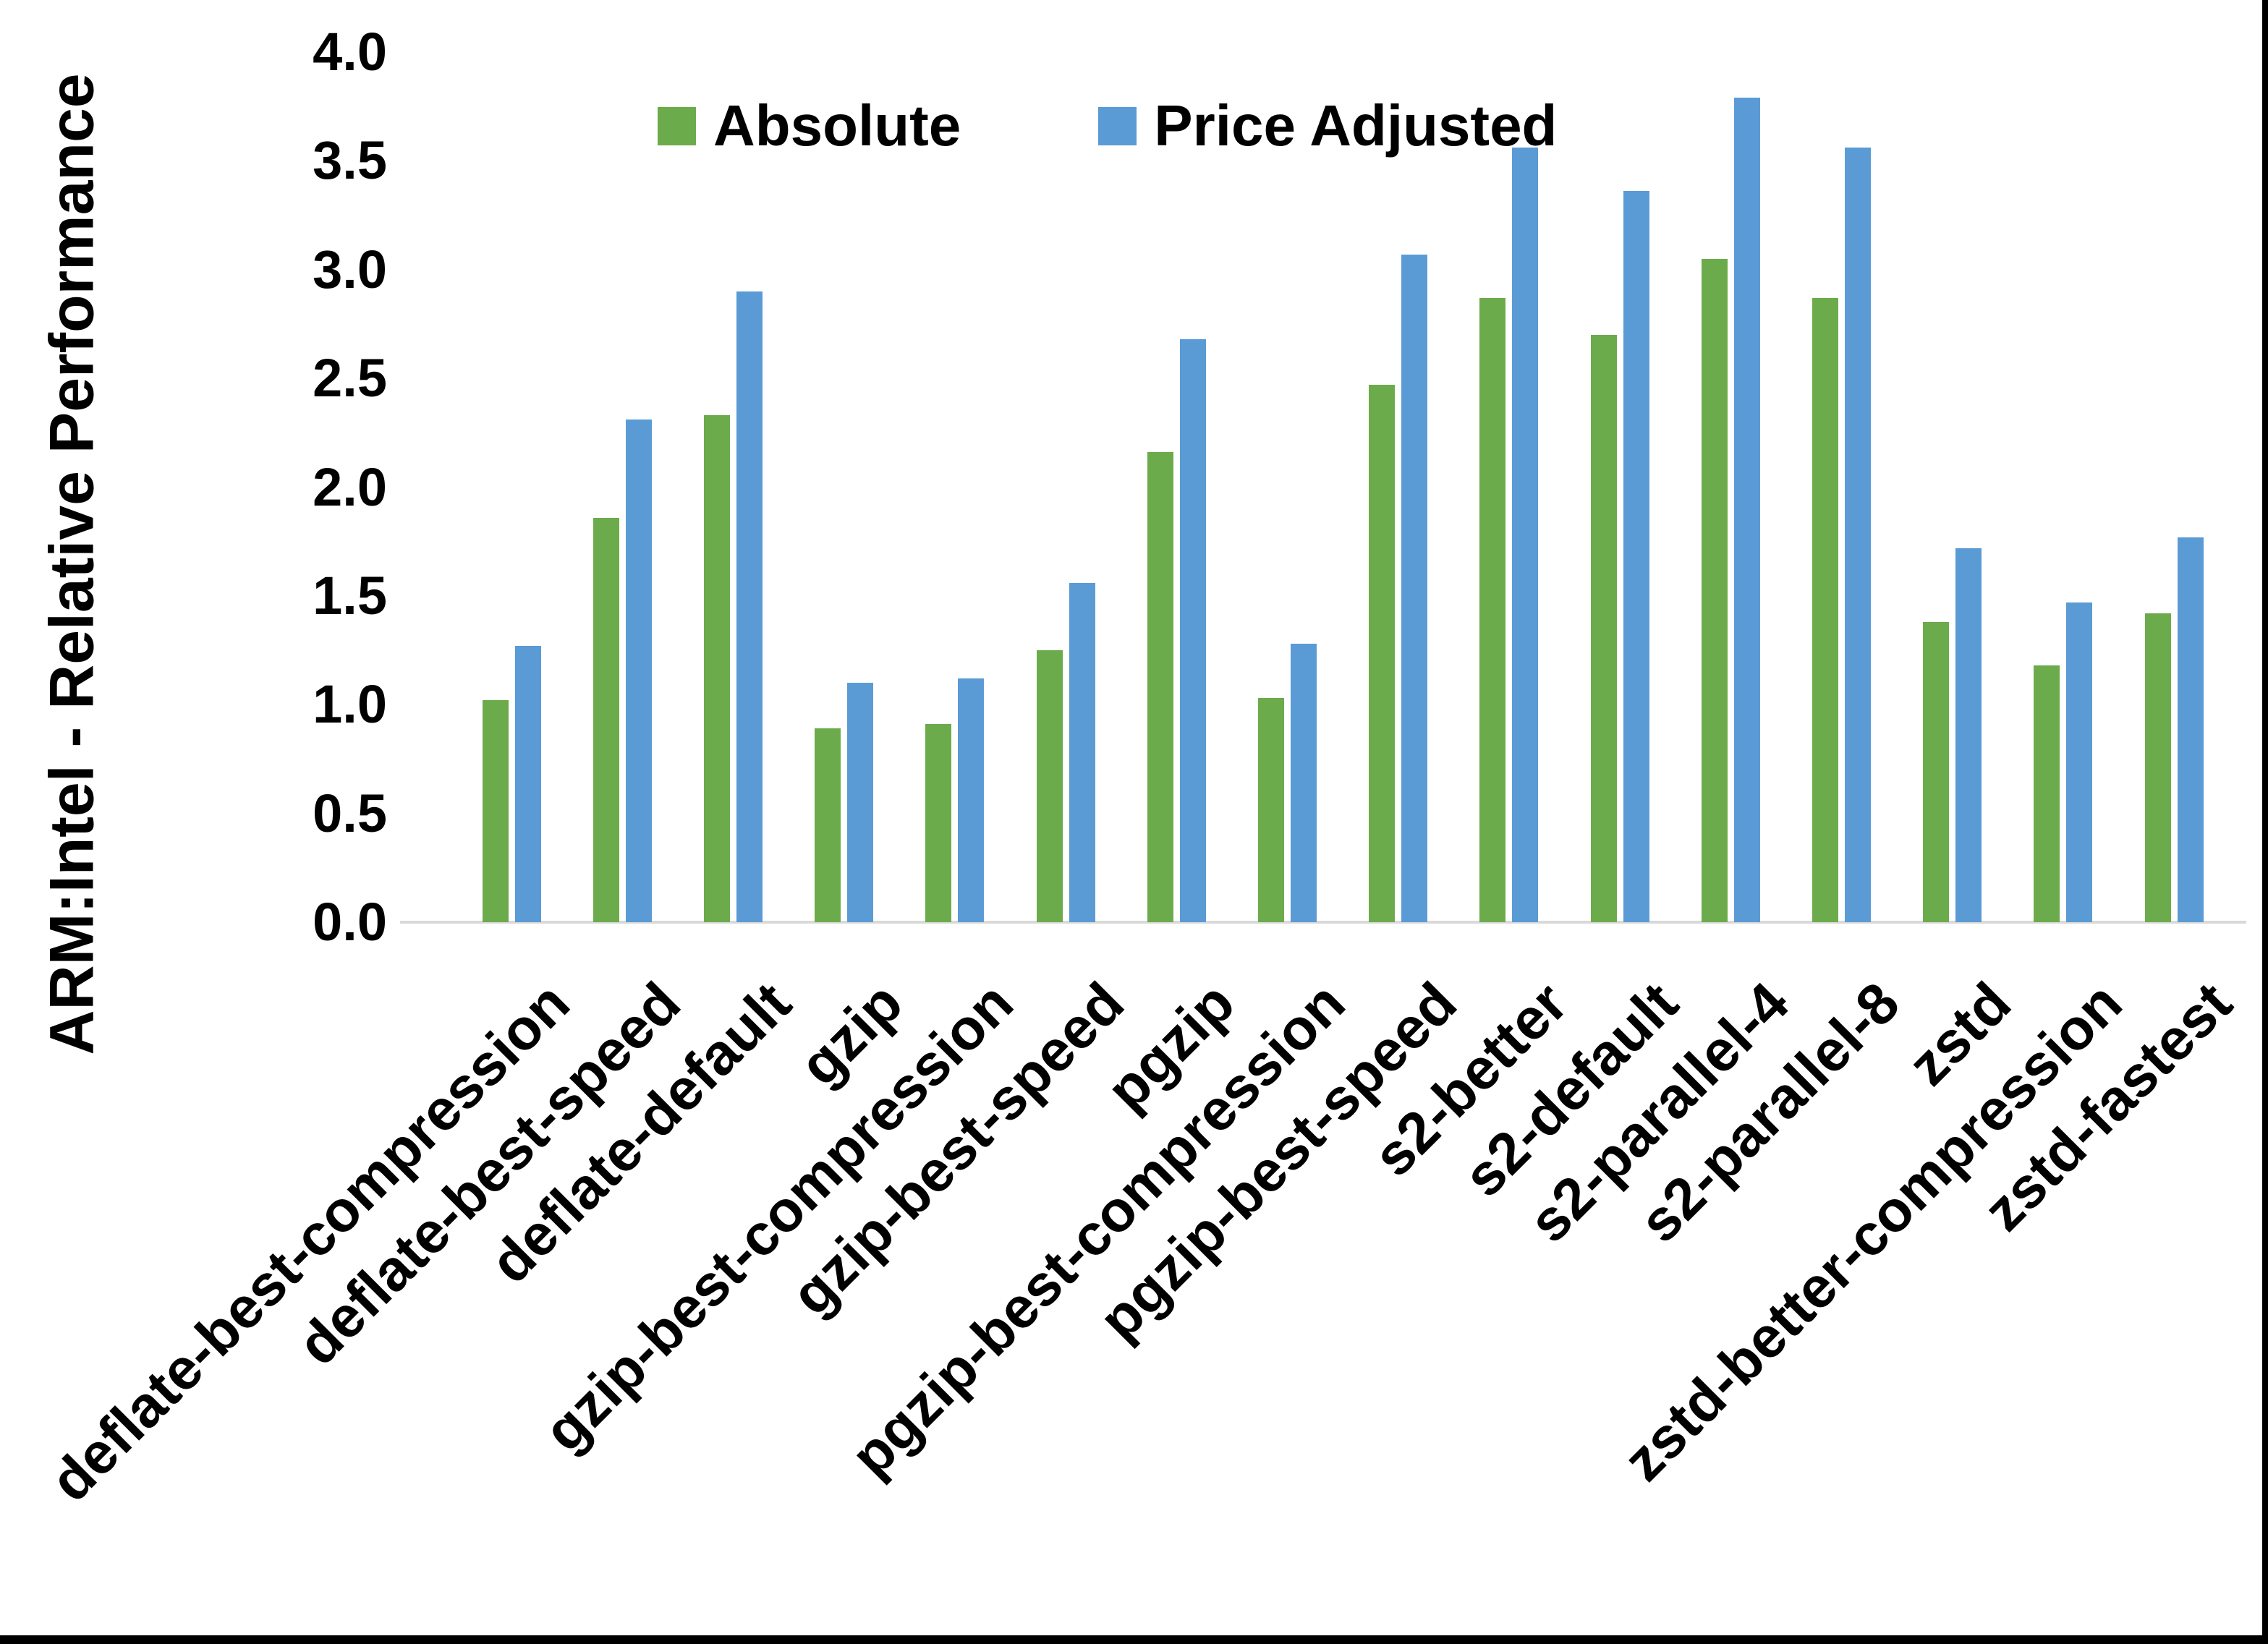 Image resolution: width=2268 pixels, height=1644 pixels. I want to click on legend: Absolute Price Adjusted, so click(1107, 126).